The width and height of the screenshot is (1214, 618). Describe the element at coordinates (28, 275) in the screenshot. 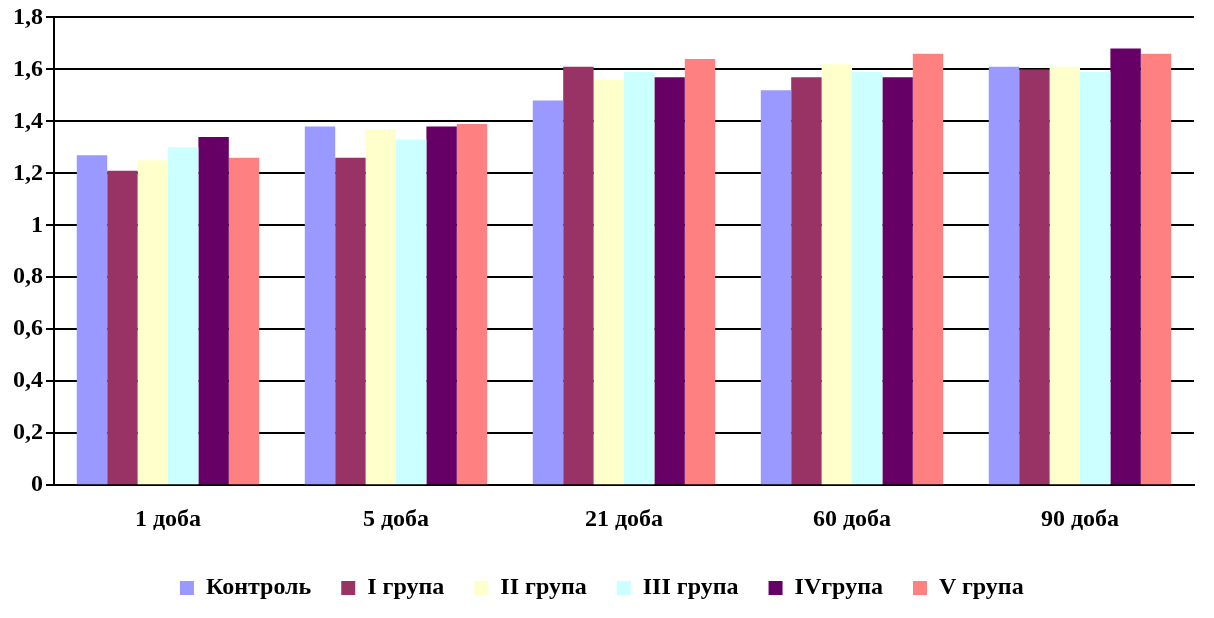

I see `y-tick-label: 0,8` at that location.